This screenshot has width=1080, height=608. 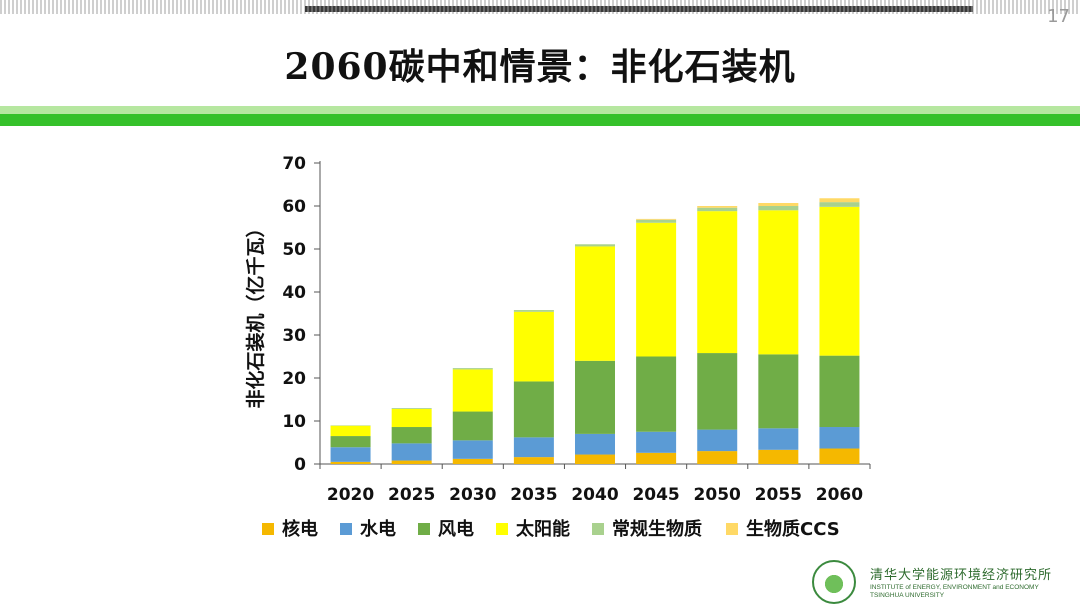 What do you see at coordinates (655, 495) in the screenshot?
I see `x-tick-label: 2045` at bounding box center [655, 495].